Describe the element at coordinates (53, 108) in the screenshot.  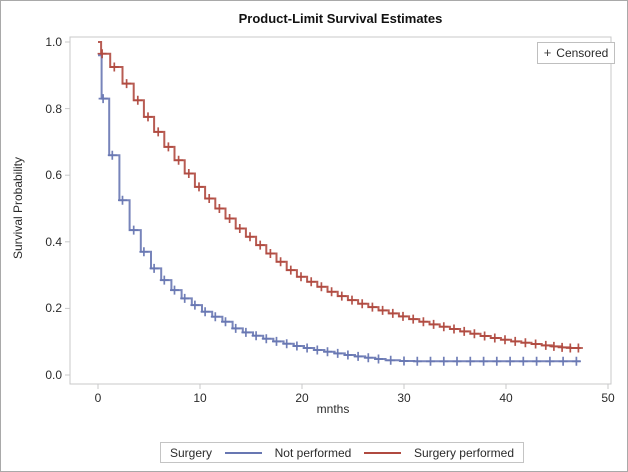
I see `y-tick-label: 0.8` at that location.